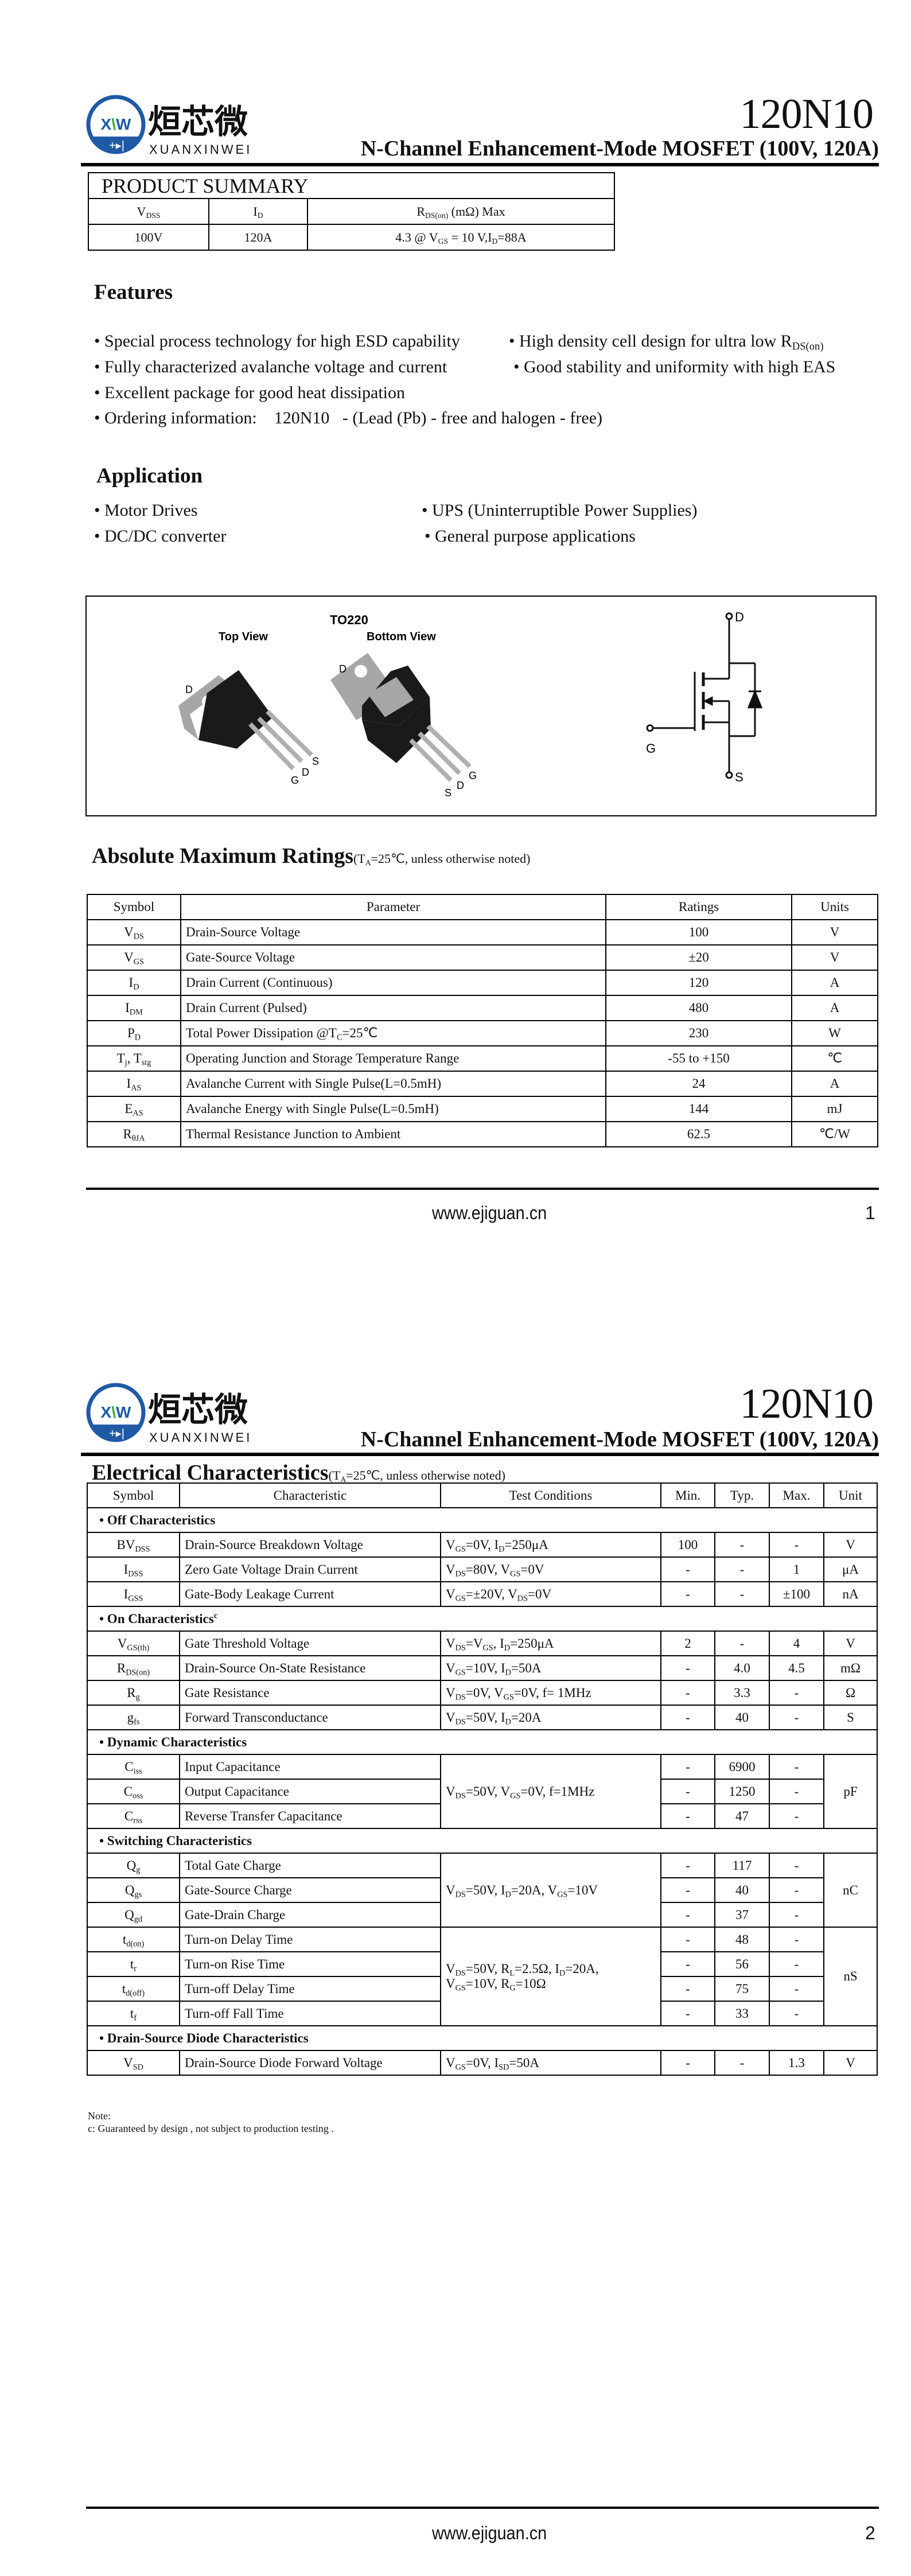 Image resolution: width=911 pixels, height=2576 pixels. Describe the element at coordinates (796, 1569) in the screenshot. I see `max-cell: 1` at that location.